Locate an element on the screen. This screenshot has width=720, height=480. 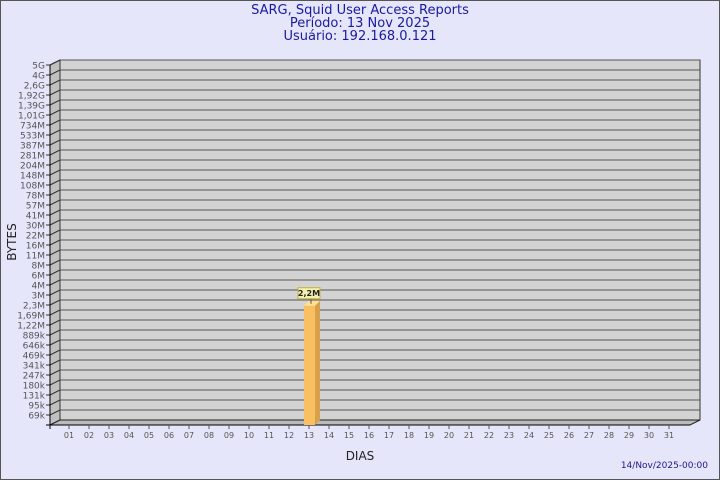
x-tick-label: 20 is located at coordinates (449, 435).